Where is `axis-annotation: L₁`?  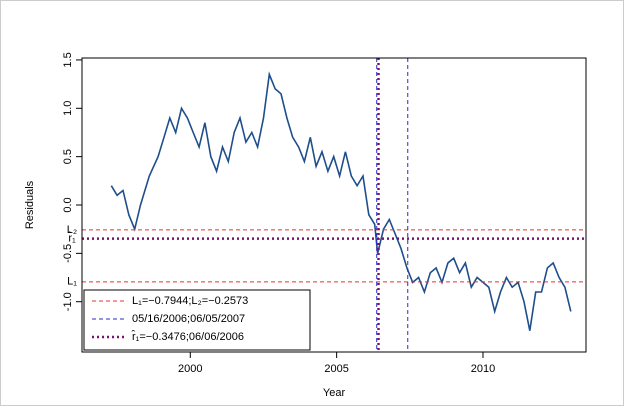 axis-annotation: L₁ is located at coordinates (72, 282).